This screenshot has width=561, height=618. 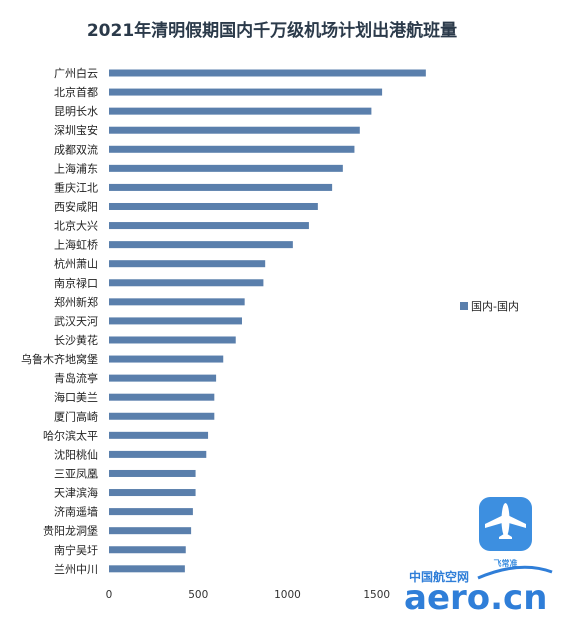 I want to click on category-label: 沈阳桃仙, so click(x=76, y=454).